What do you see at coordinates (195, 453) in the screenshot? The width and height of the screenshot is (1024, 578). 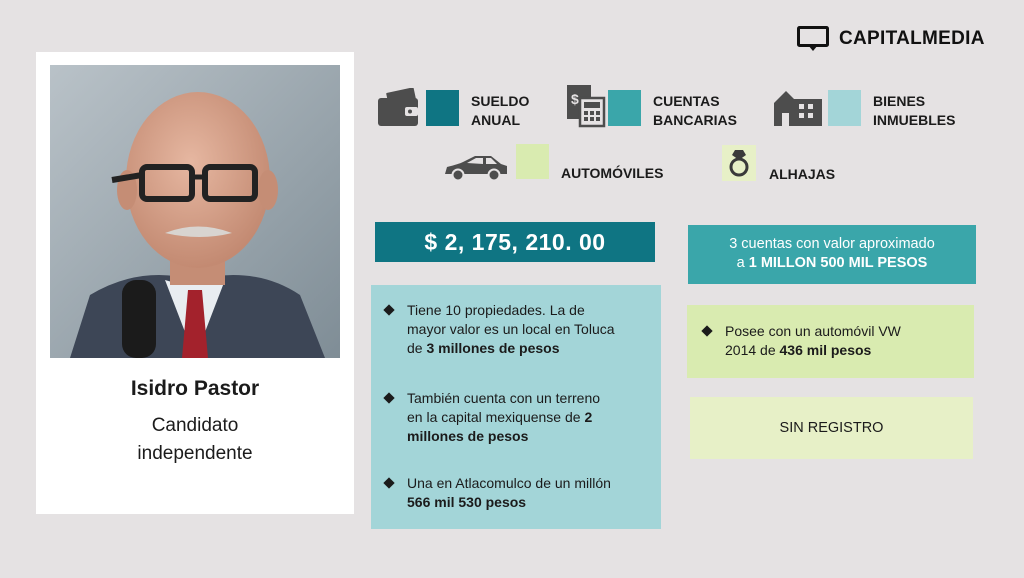 I see `candidate-role-line2: independente` at bounding box center [195, 453].